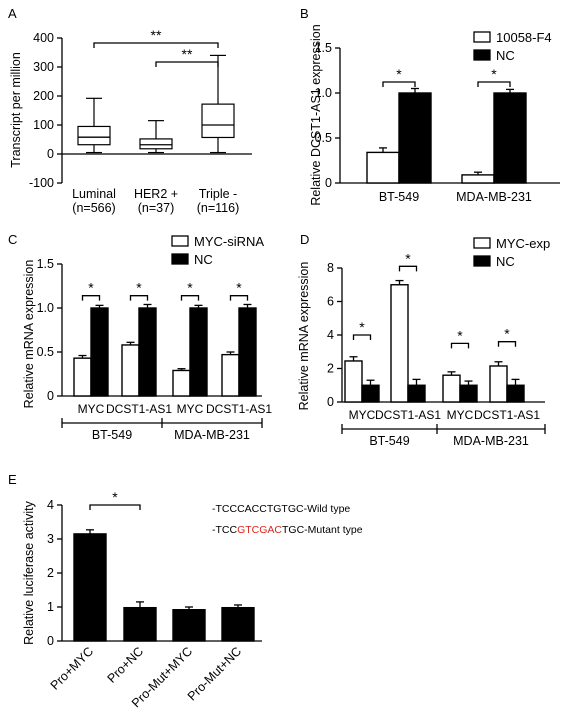 The height and width of the screenshot is (711, 573). What do you see at coordinates (389, 441) in the screenshot?
I see `group-label: BT-549` at bounding box center [389, 441].